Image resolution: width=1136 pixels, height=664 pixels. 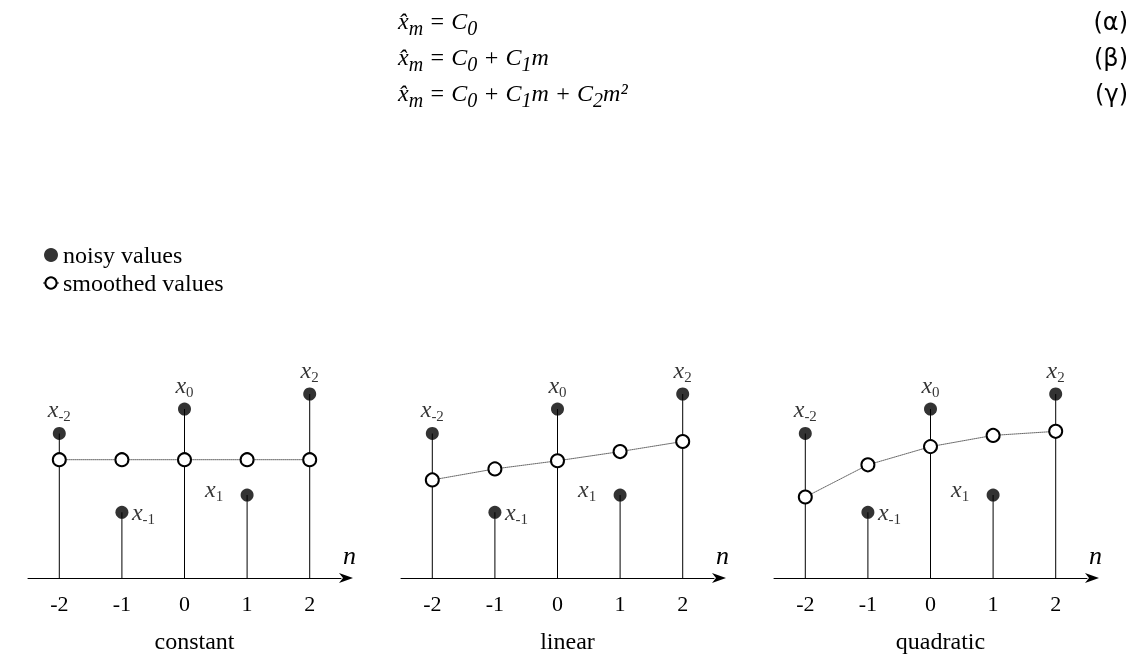 I want to click on text: linear, so click(x=567, y=641).